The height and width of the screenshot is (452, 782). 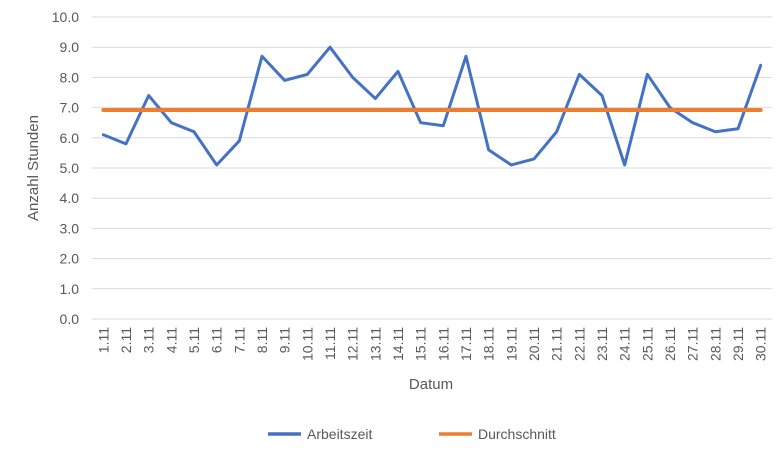 I want to click on x-tick-label: 6.11, so click(x=217, y=340).